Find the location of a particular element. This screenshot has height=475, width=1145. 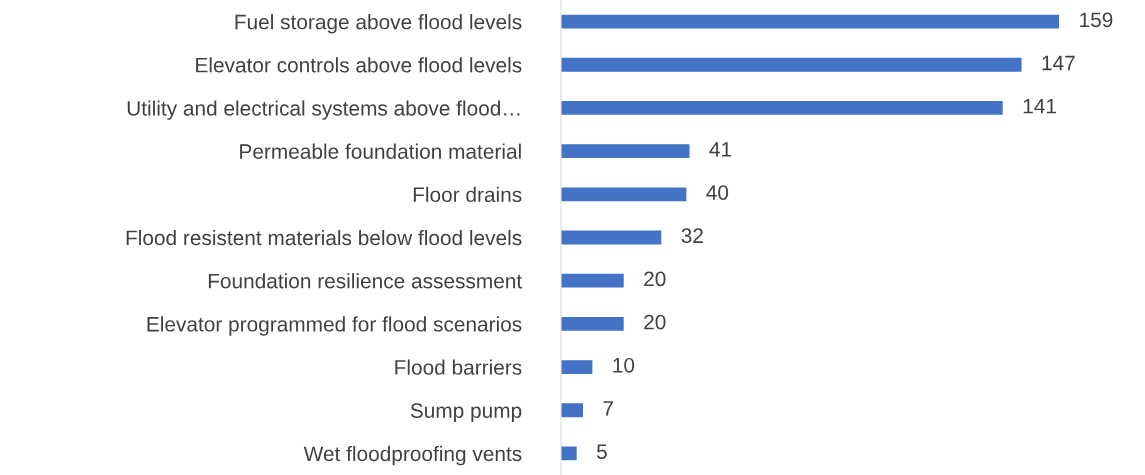

y-tick-label: Flood resistent materials below flood levels is located at coordinates (324, 237).